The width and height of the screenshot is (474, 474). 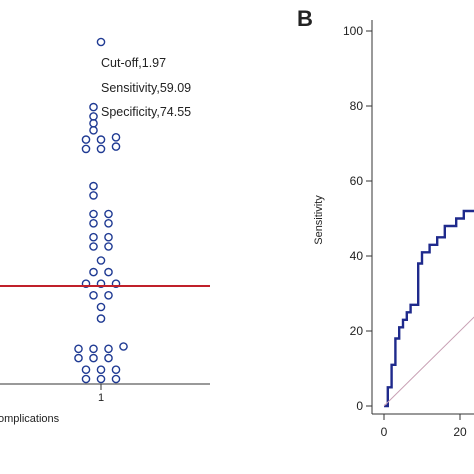 I want to click on panel-b-y-axis-label: Sensitivity, so click(x=319, y=220).